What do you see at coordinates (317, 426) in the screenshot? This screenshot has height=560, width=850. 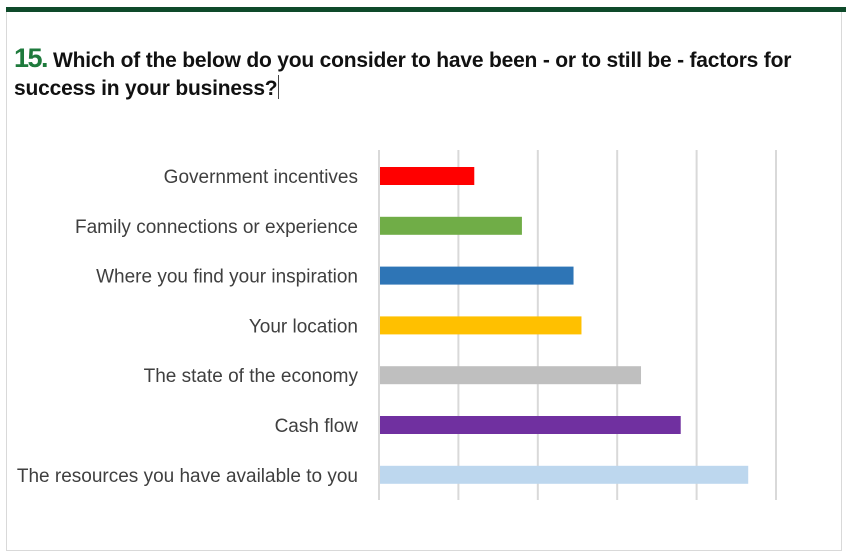 I see `category-label-5: Cash flow` at bounding box center [317, 426].